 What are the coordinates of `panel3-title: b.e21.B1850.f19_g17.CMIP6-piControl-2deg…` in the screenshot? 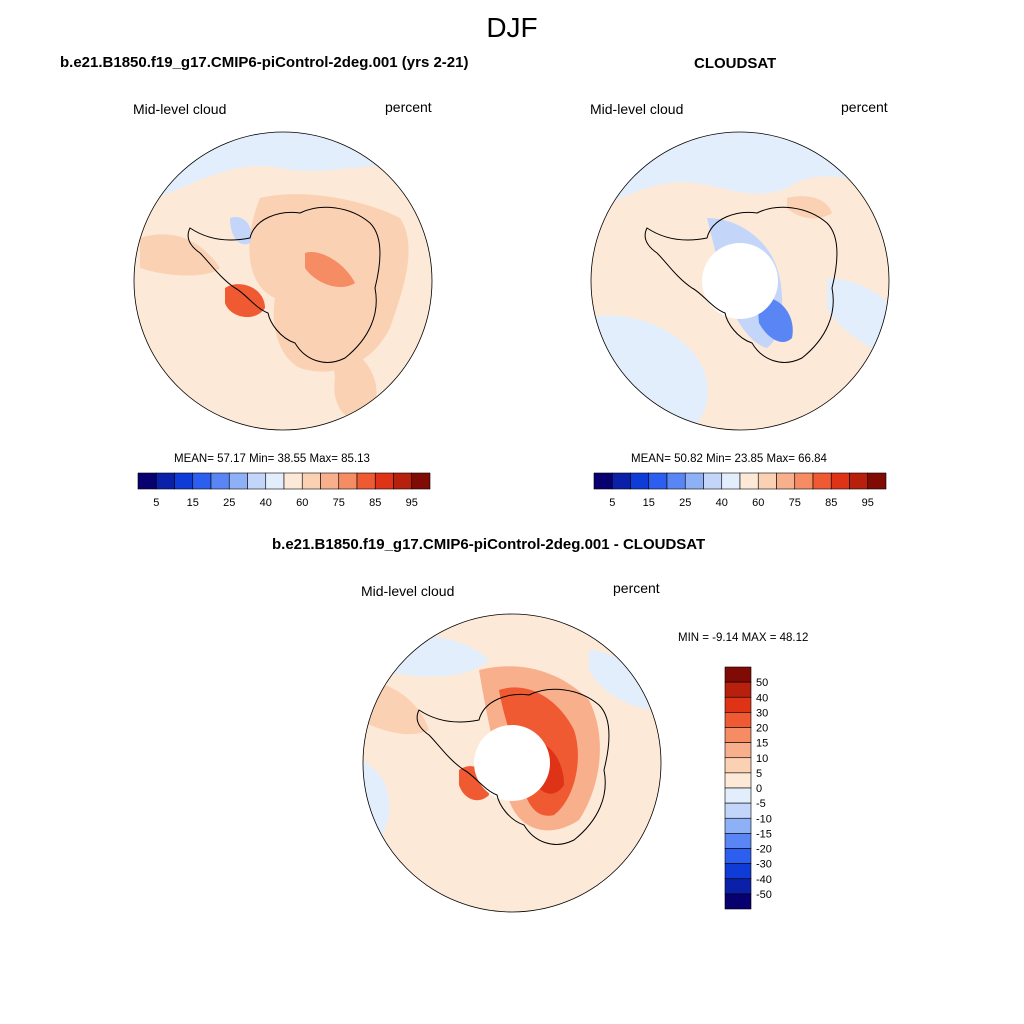 It's located at (489, 544).